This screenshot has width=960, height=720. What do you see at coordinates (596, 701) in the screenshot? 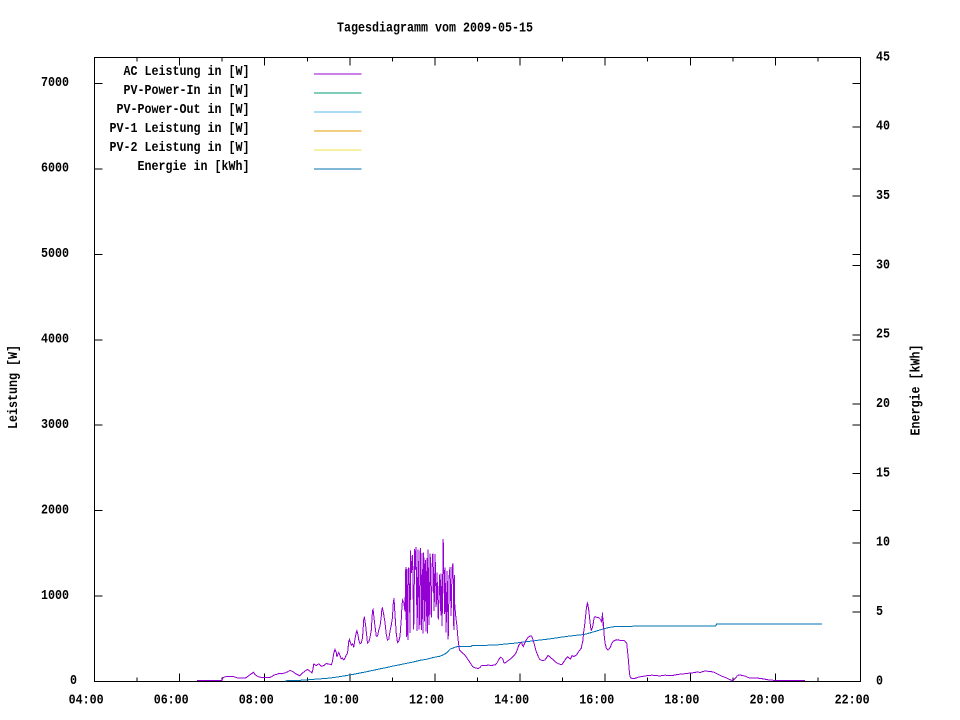
I see `svg-text: 16:00` at bounding box center [596, 701].